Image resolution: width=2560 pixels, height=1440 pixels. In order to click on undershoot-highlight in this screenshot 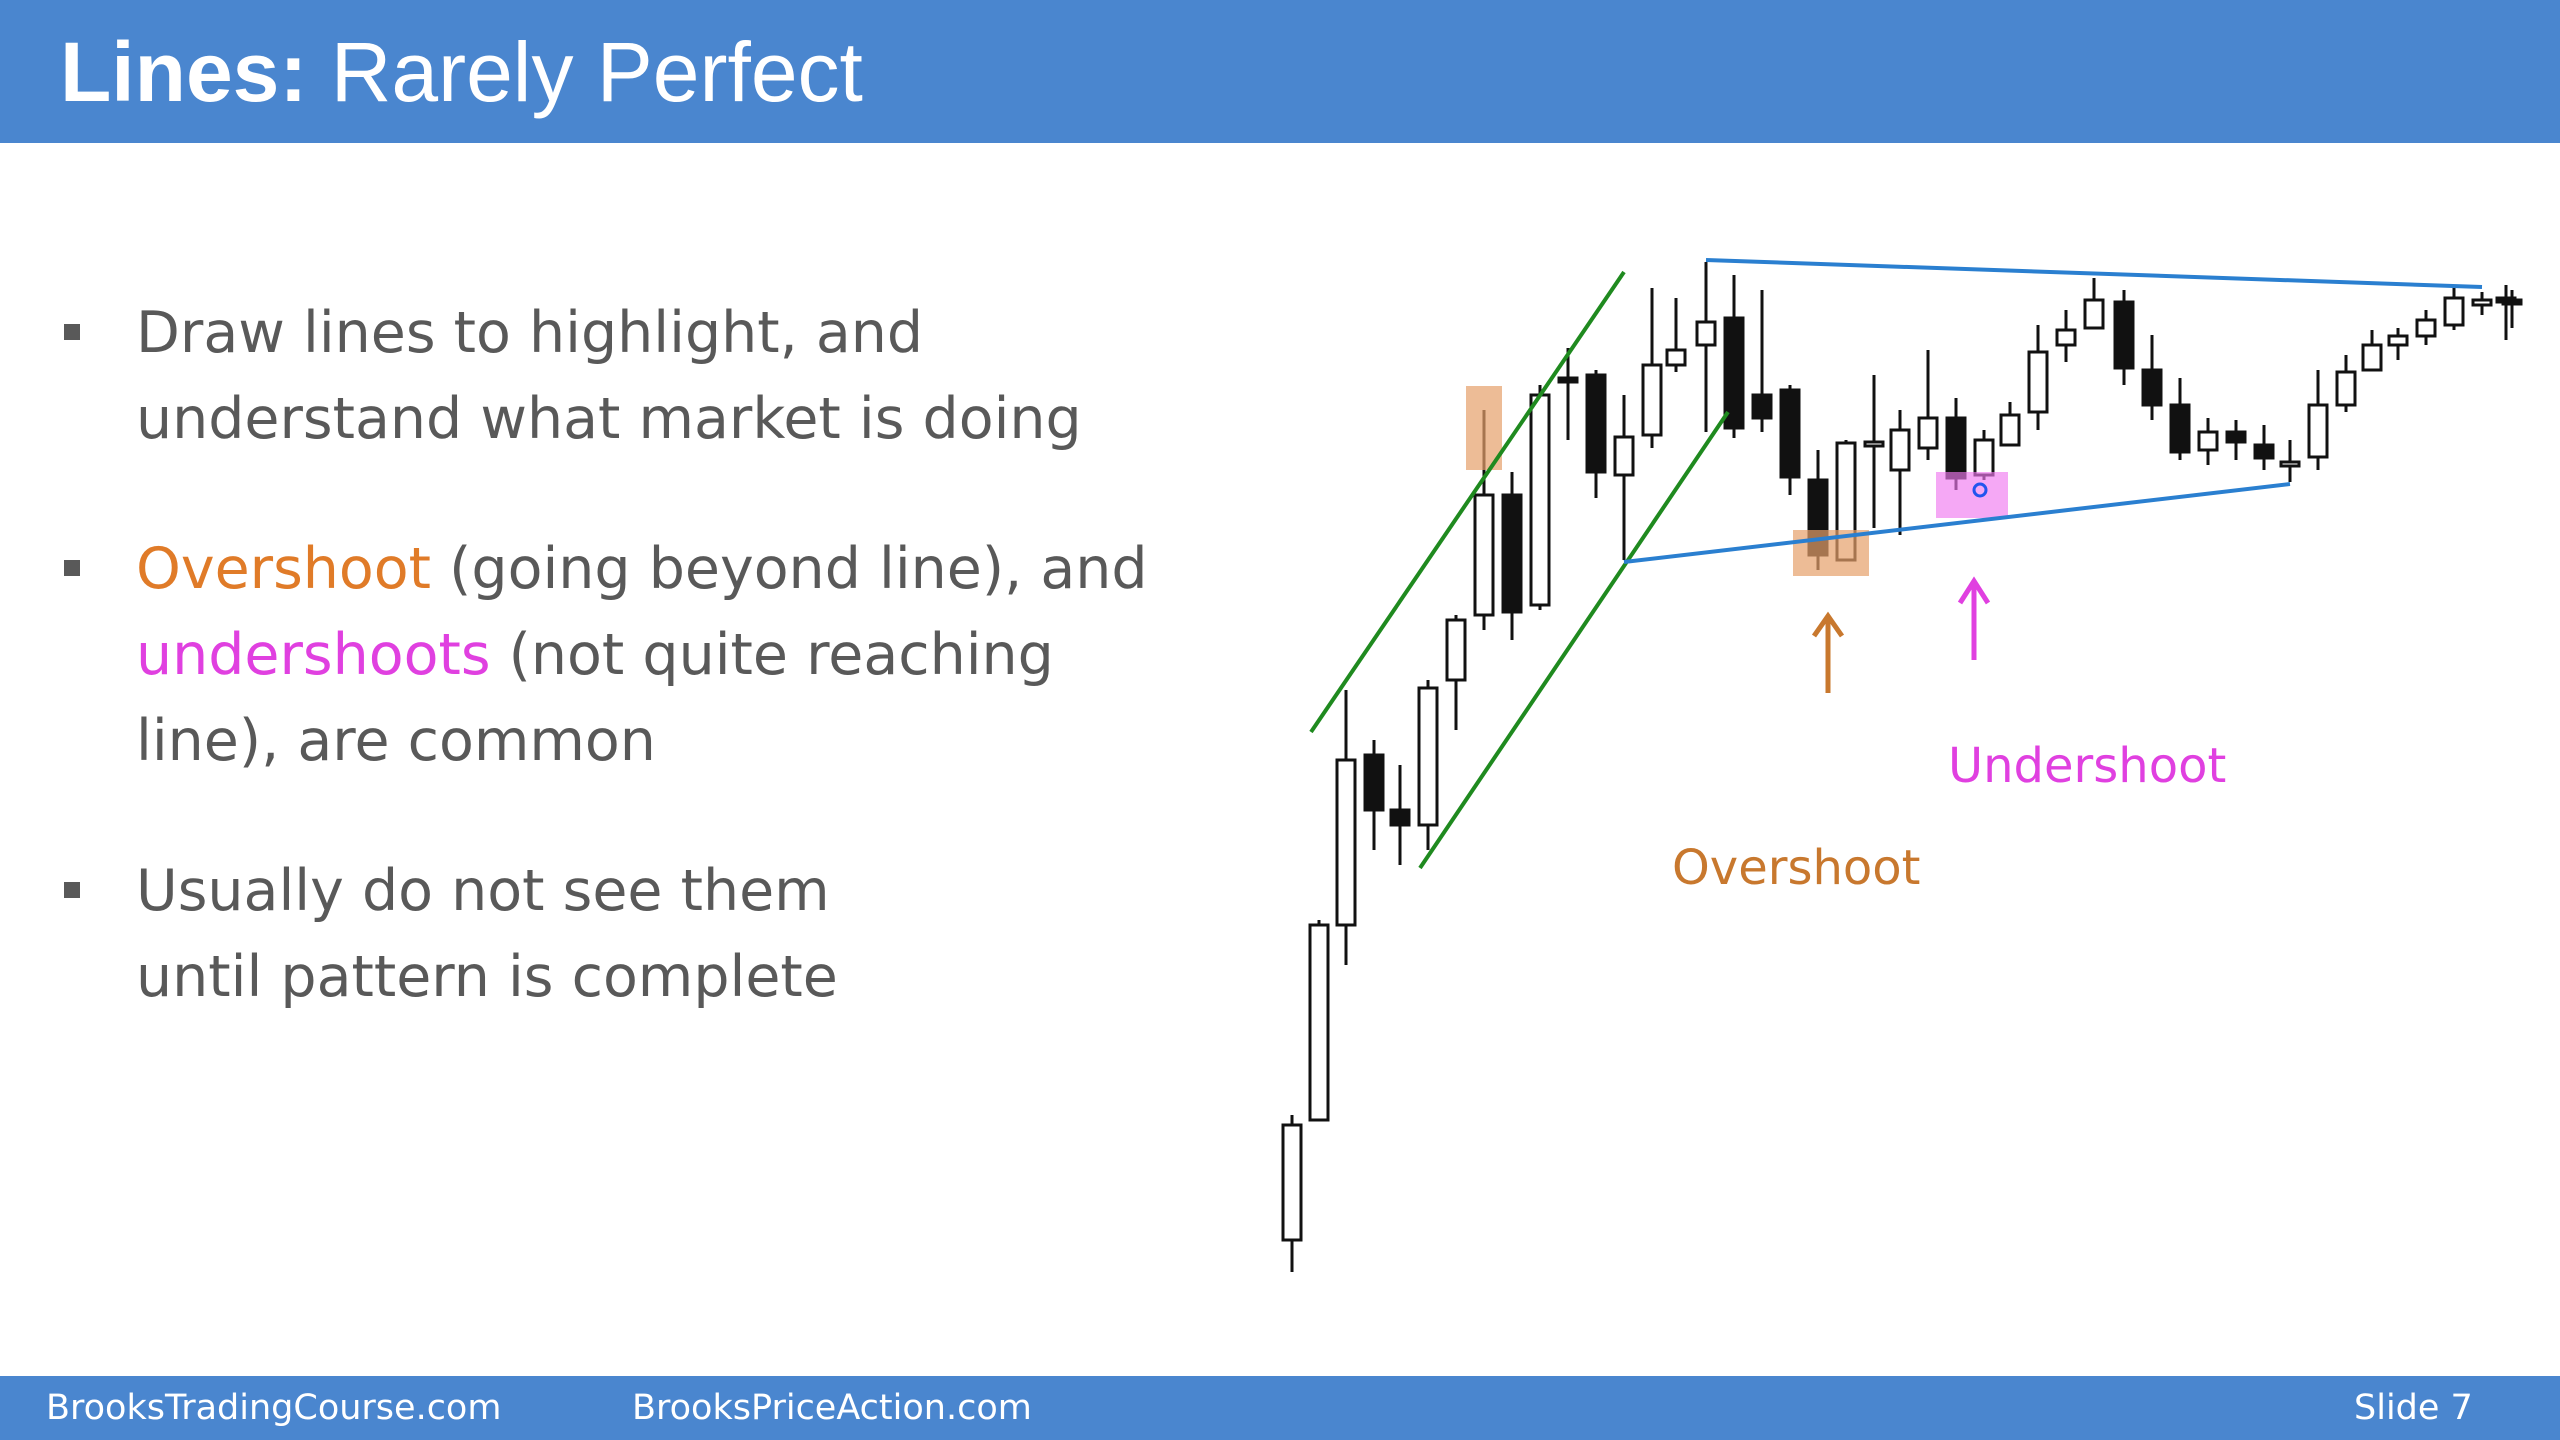, I will do `click(1972, 495)`.